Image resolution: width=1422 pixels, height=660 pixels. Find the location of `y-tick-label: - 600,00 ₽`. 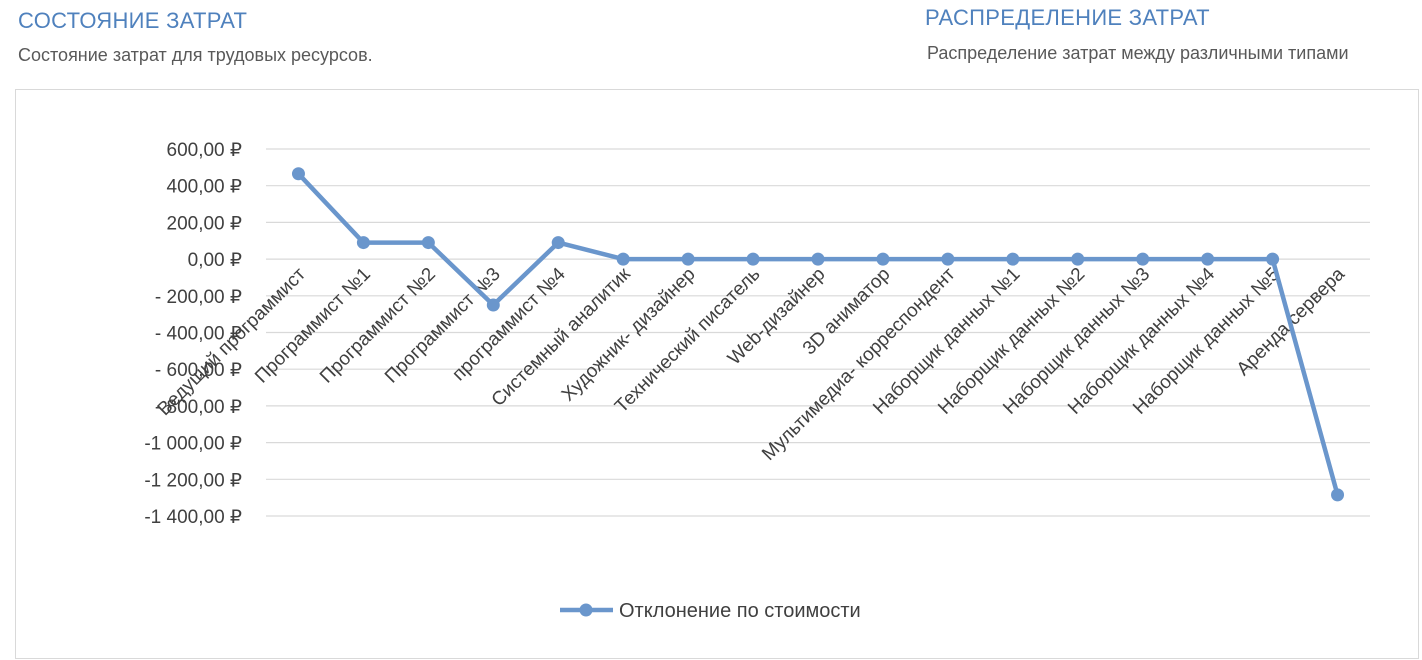

y-tick-label: - 600,00 ₽ is located at coordinates (198, 370).